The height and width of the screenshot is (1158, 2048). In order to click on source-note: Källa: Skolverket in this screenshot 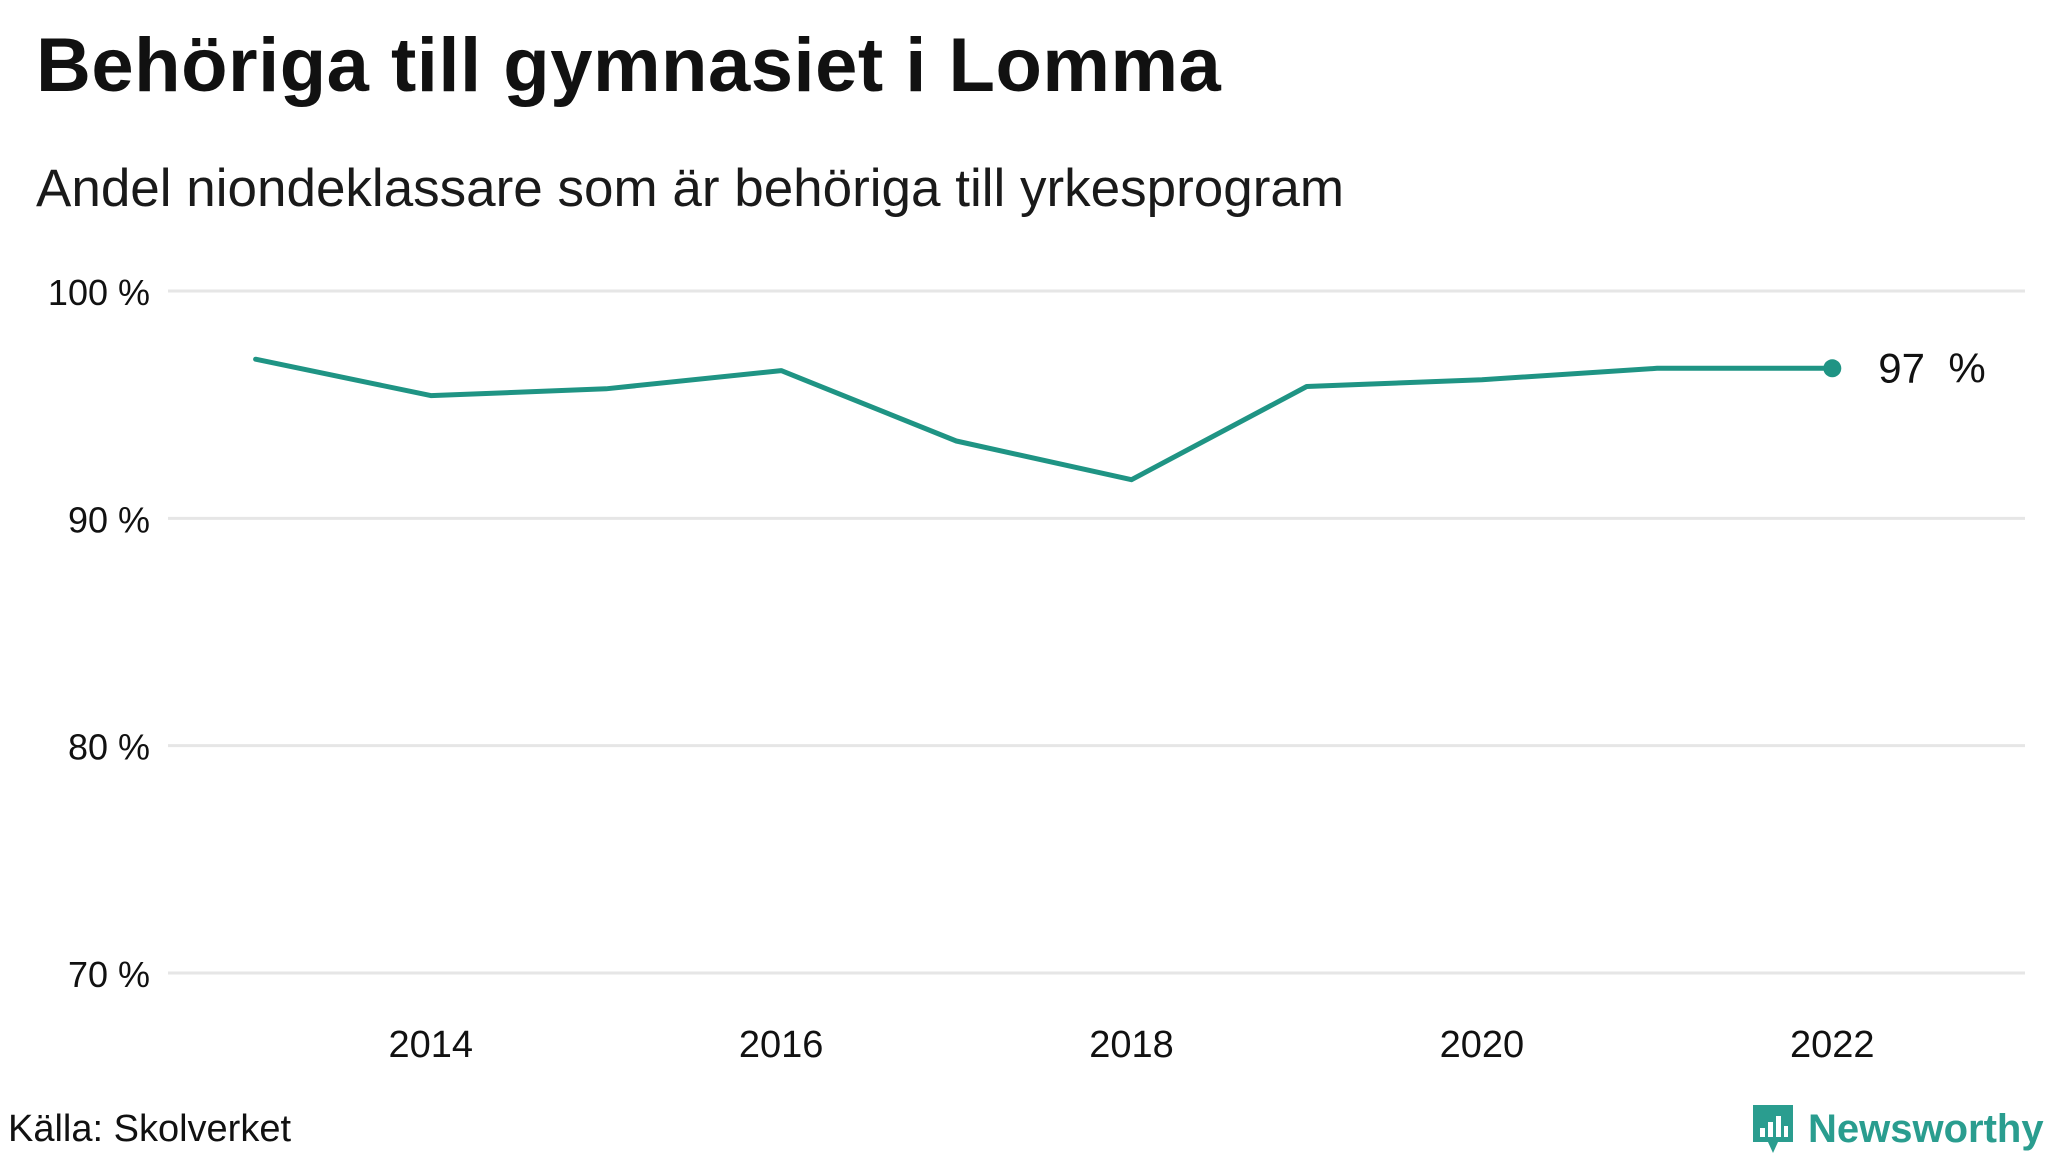, I will do `click(150, 1129)`.